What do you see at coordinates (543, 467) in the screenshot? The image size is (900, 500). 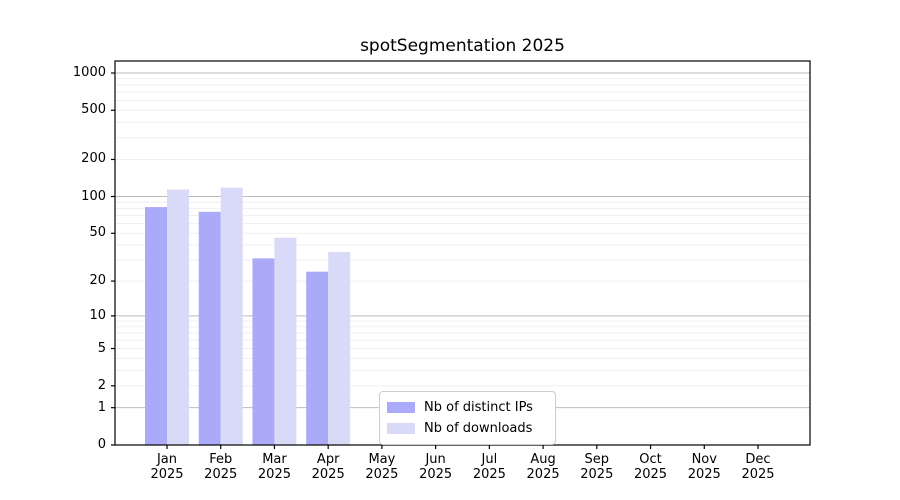 I see `x-tick-label-aug: Aug 2025` at bounding box center [543, 467].